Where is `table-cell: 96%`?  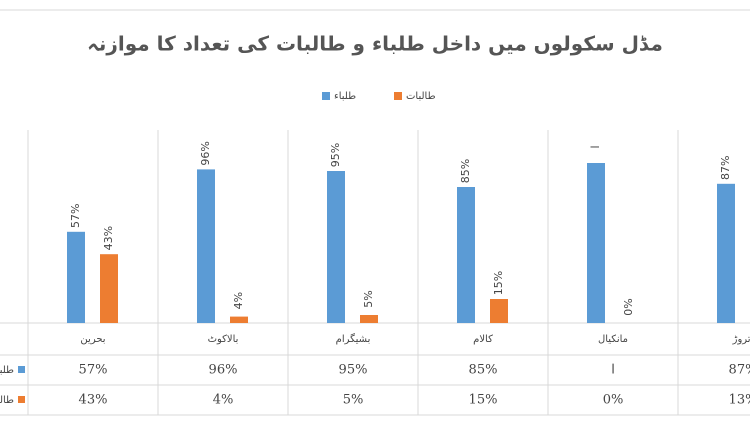
table-cell: 96% is located at coordinates (223, 370).